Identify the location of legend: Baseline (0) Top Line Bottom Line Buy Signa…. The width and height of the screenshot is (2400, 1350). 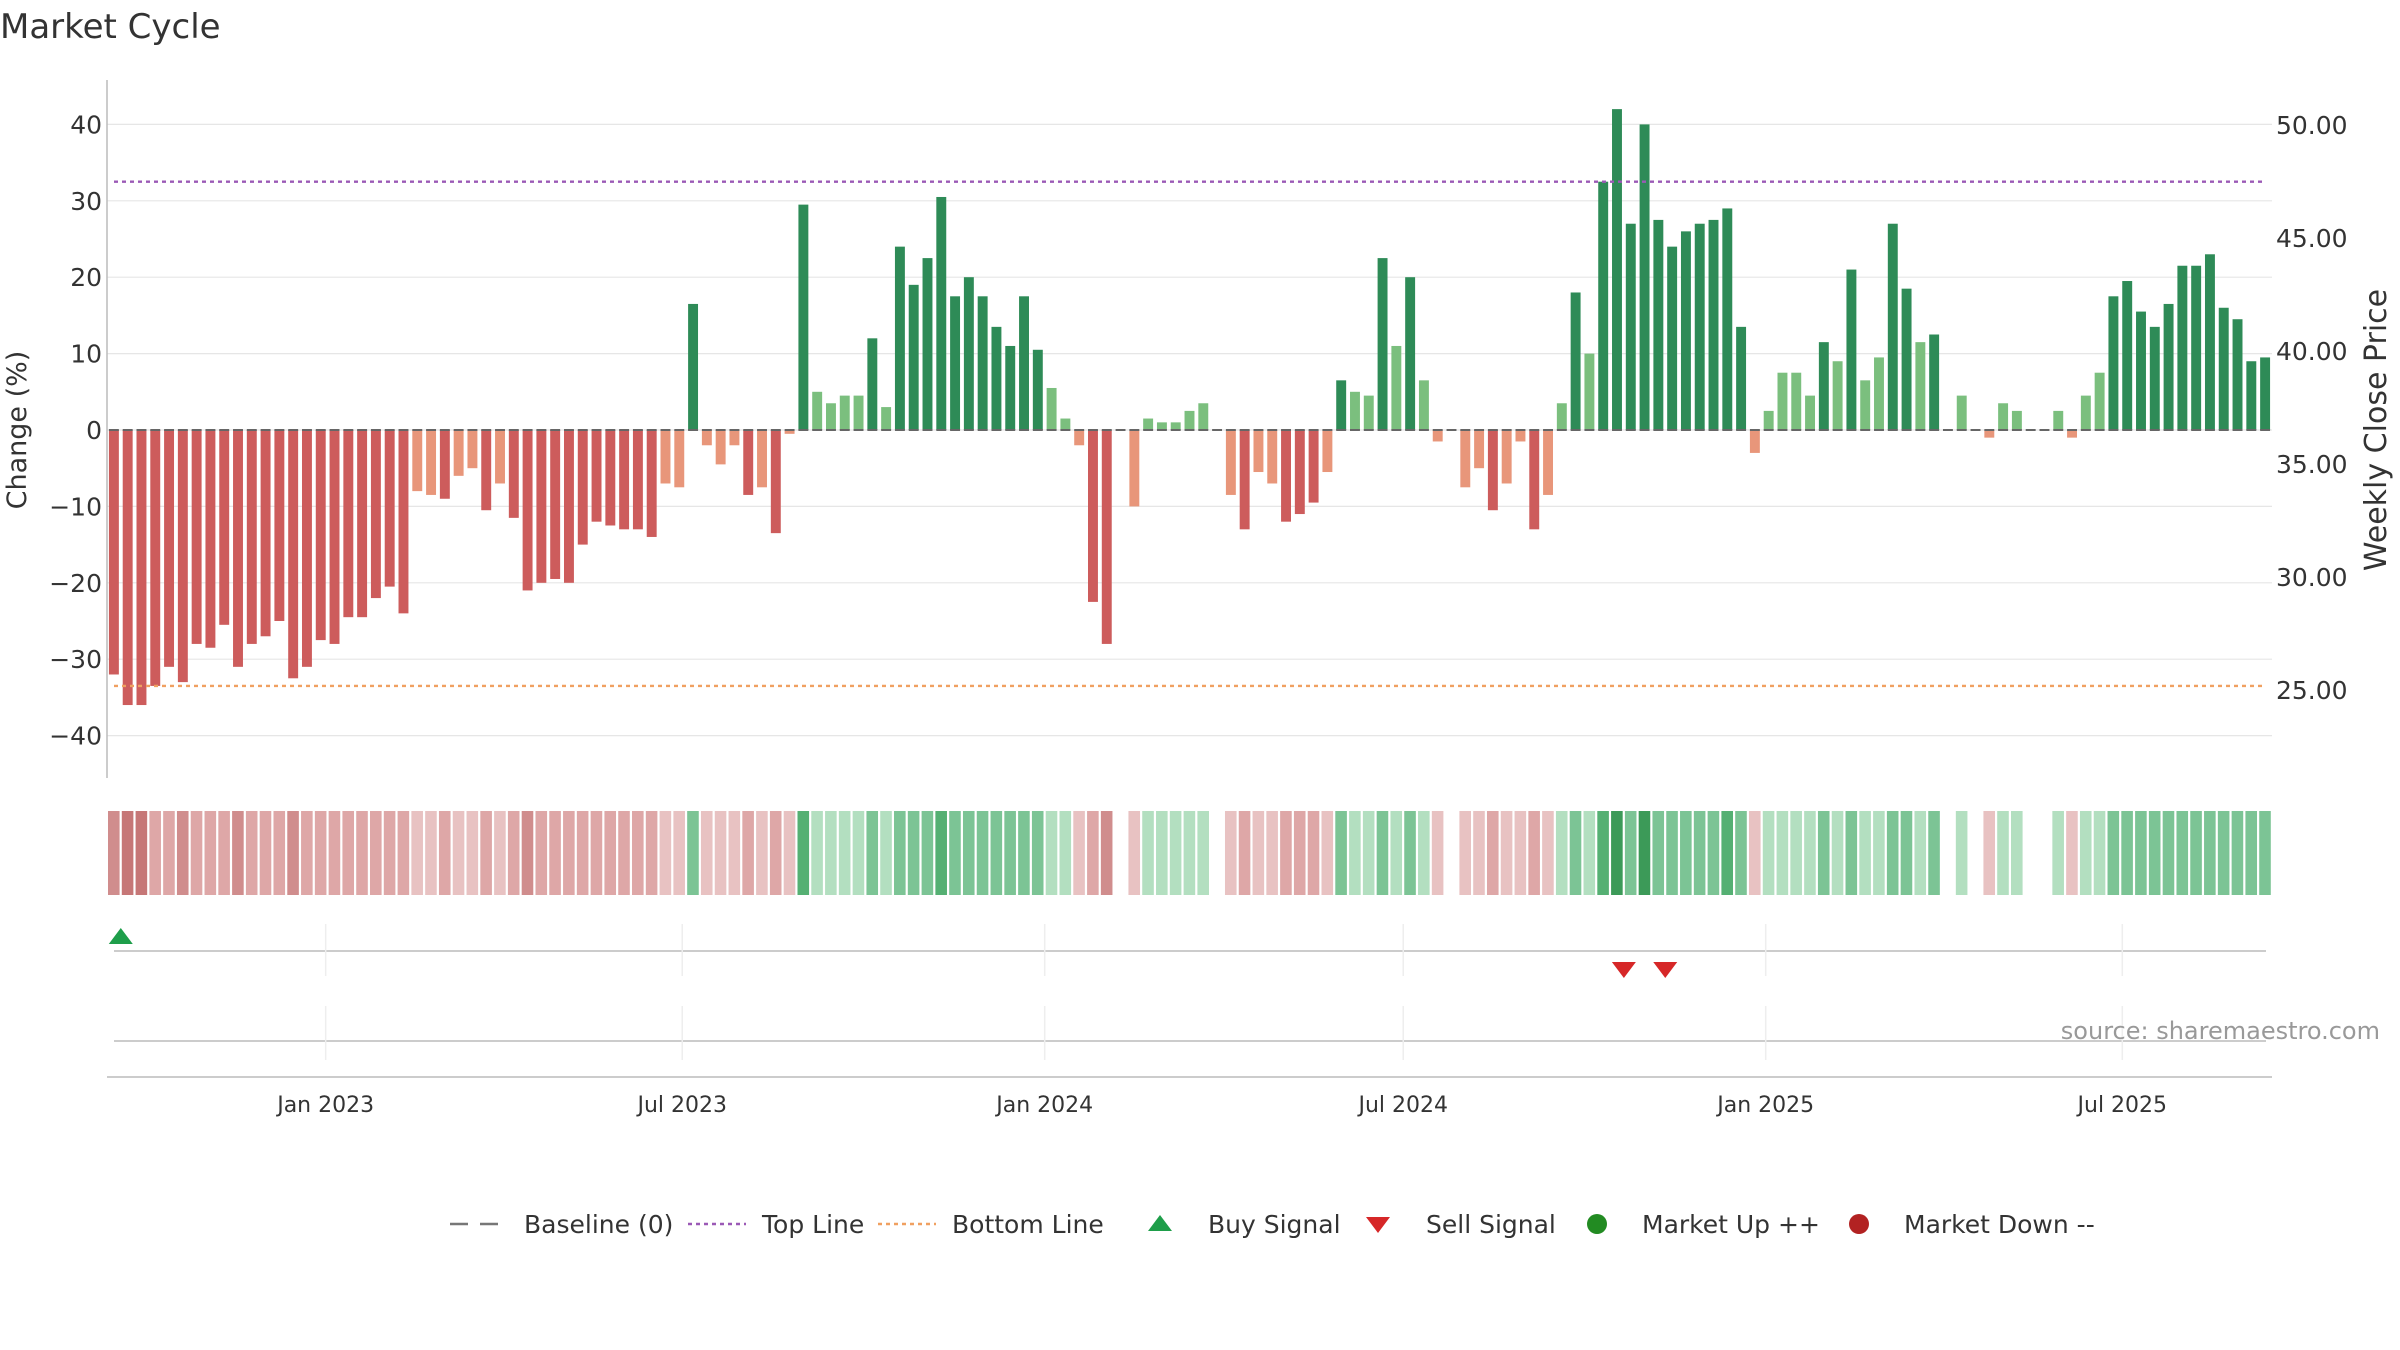
(1272, 1224).